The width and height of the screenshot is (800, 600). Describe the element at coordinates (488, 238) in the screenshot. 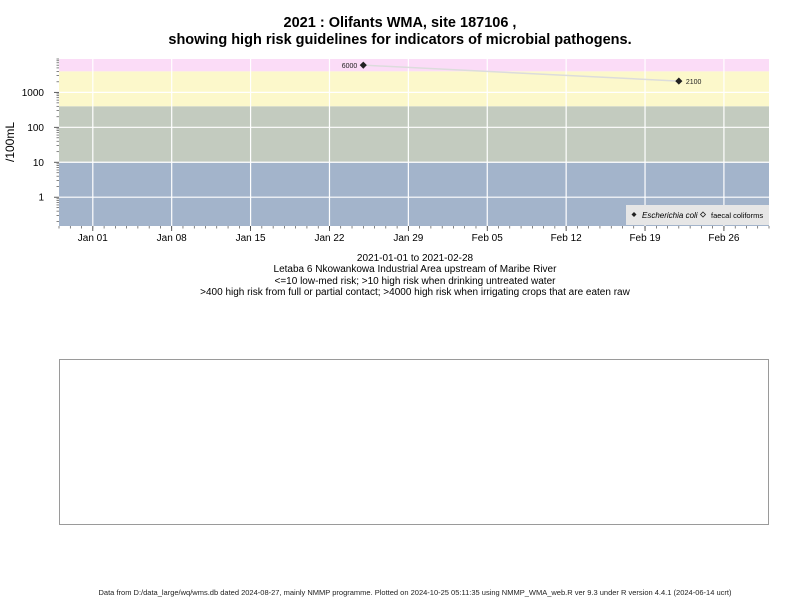

I see `x-tick-label: Feb 05` at that location.